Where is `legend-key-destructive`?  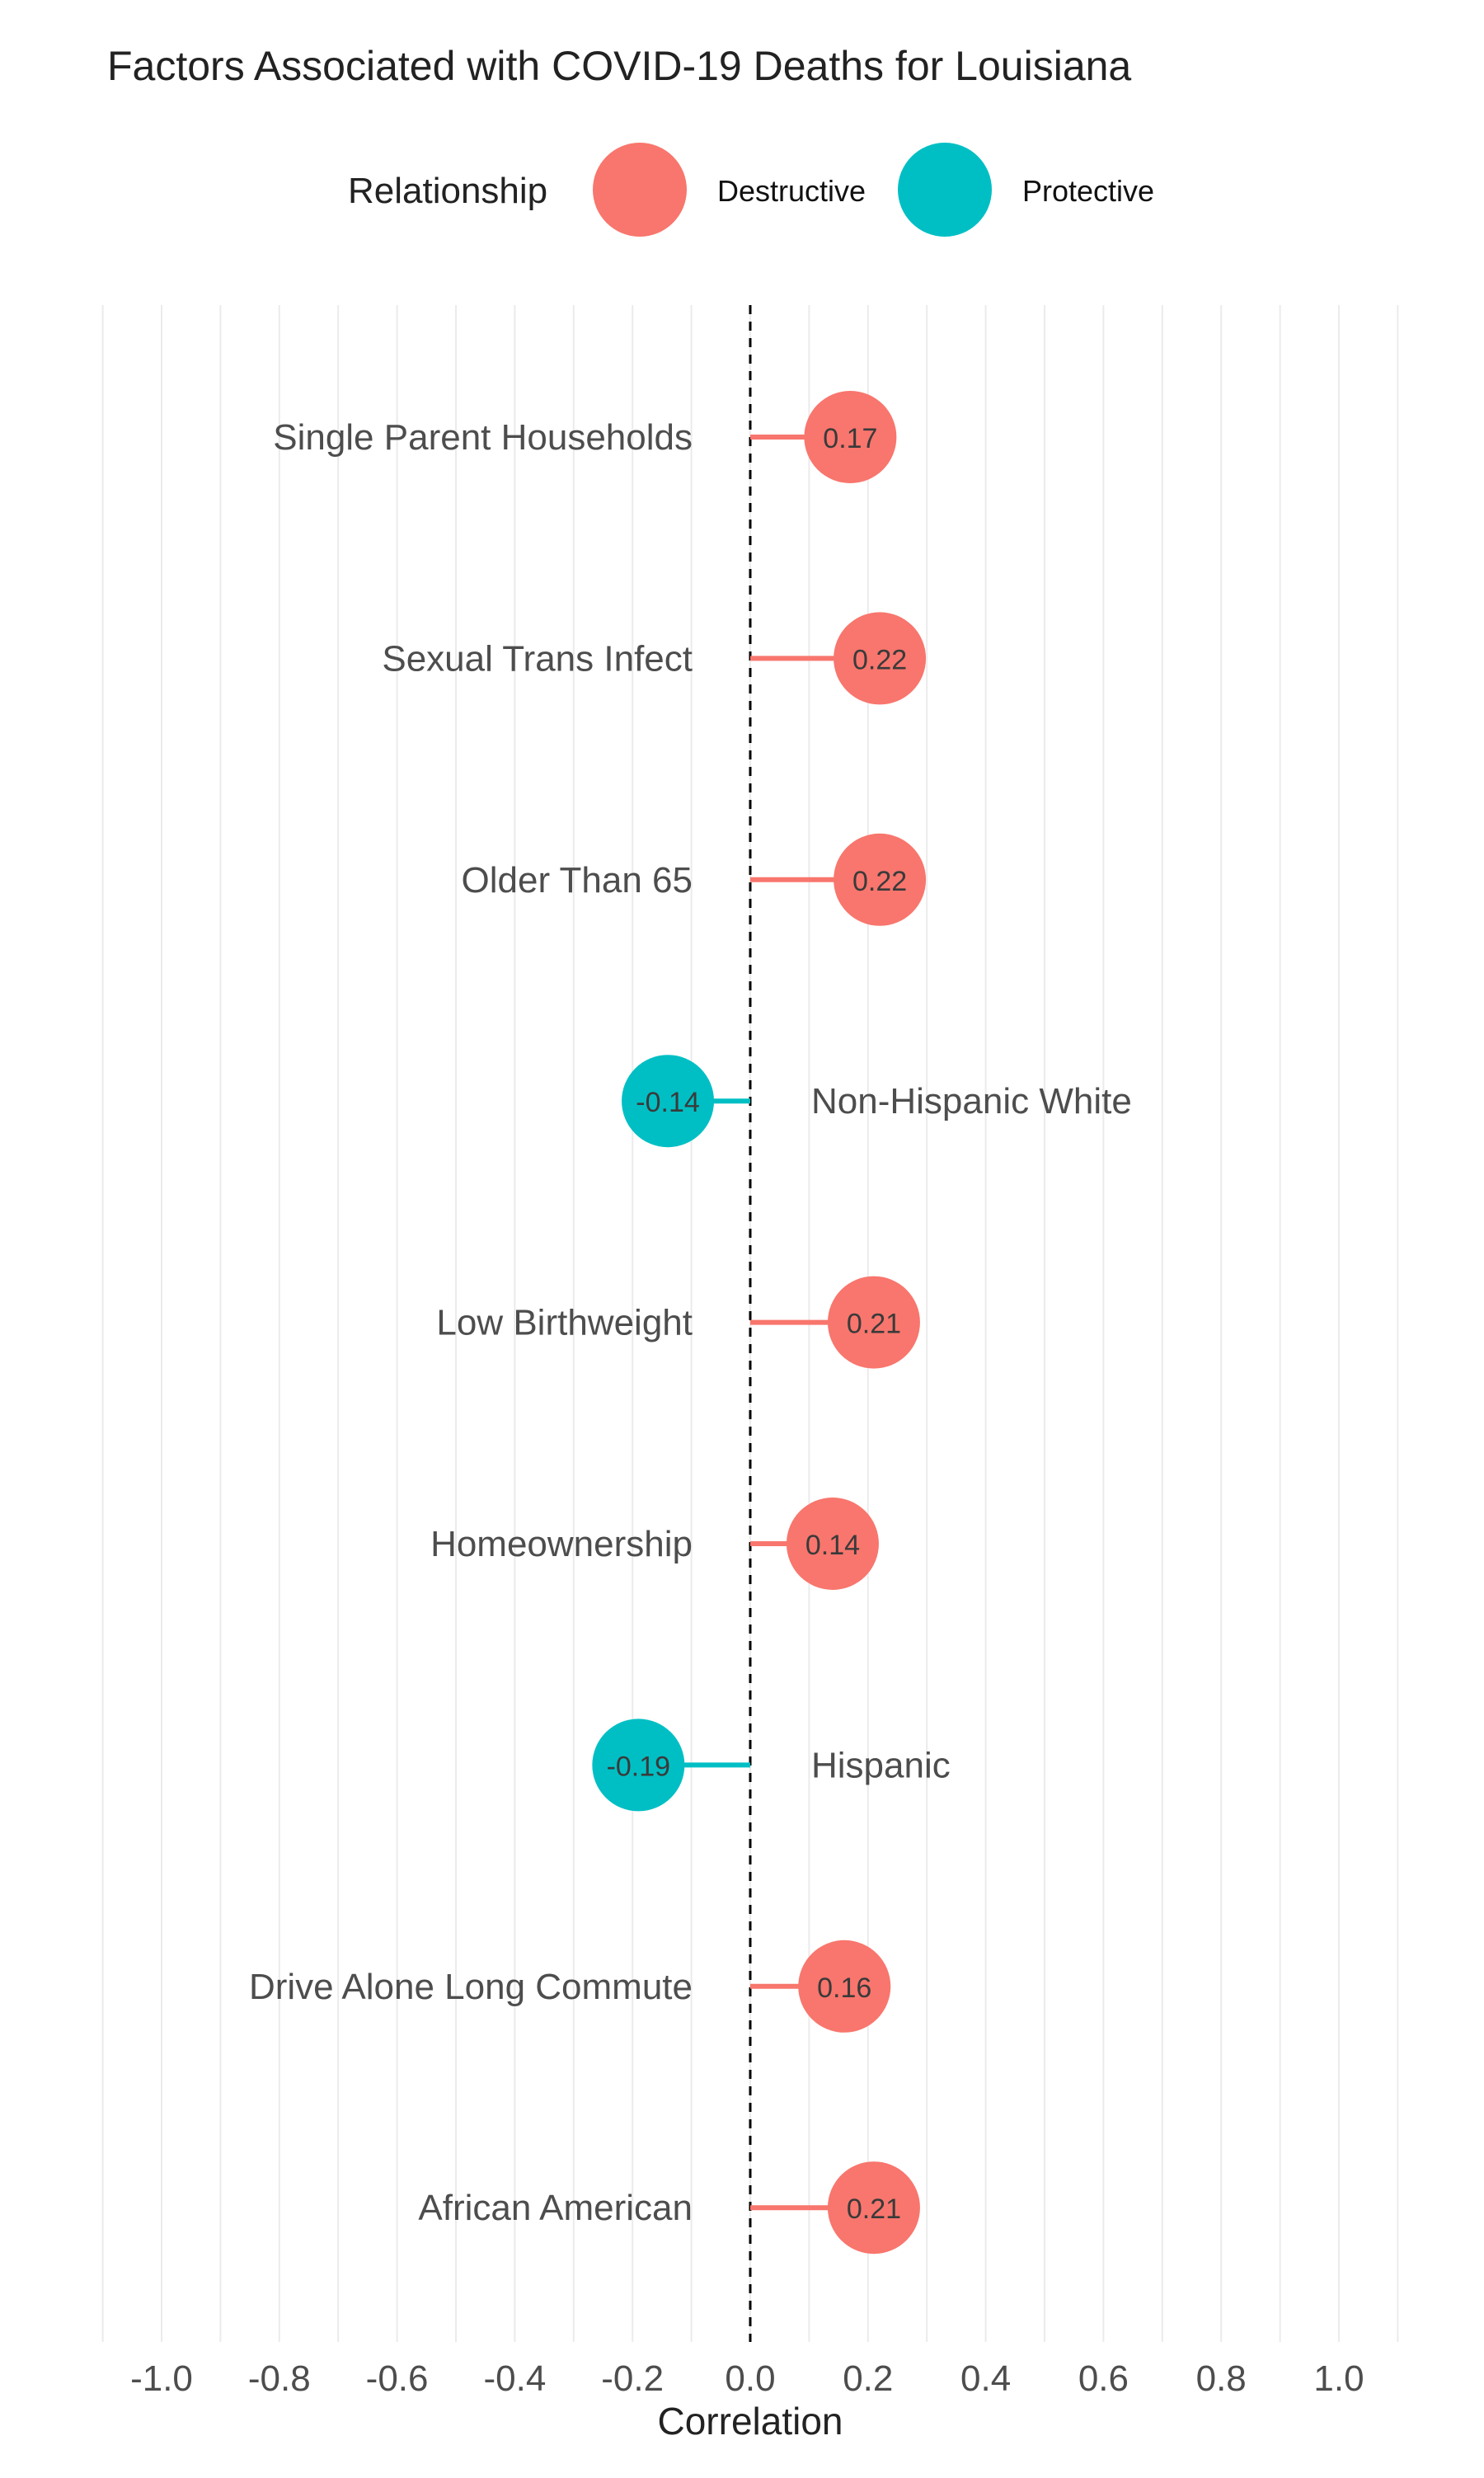 legend-key-destructive is located at coordinates (640, 190).